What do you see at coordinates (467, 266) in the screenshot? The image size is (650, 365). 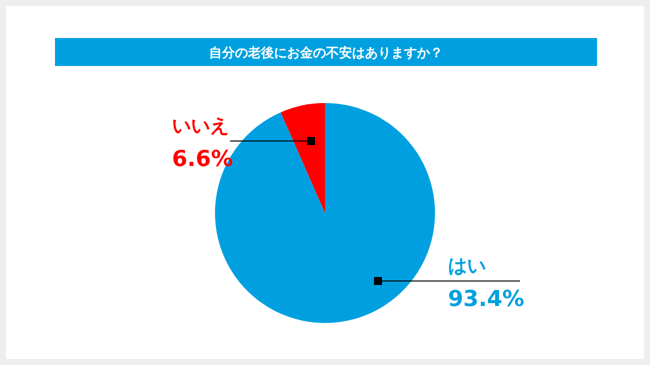 I see `slice-label: はい` at bounding box center [467, 266].